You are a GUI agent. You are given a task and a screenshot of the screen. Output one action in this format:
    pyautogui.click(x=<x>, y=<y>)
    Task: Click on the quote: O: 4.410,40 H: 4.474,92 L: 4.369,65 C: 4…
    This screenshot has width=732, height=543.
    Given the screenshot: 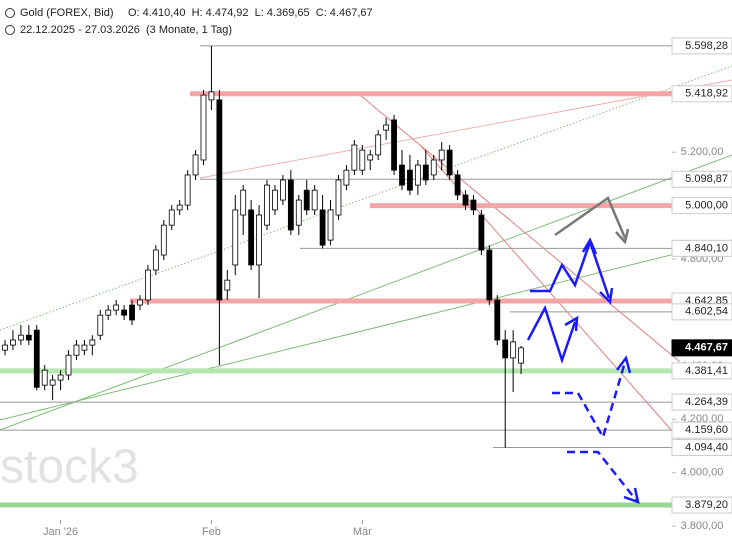 What is the action you would take?
    pyautogui.click(x=250, y=13)
    